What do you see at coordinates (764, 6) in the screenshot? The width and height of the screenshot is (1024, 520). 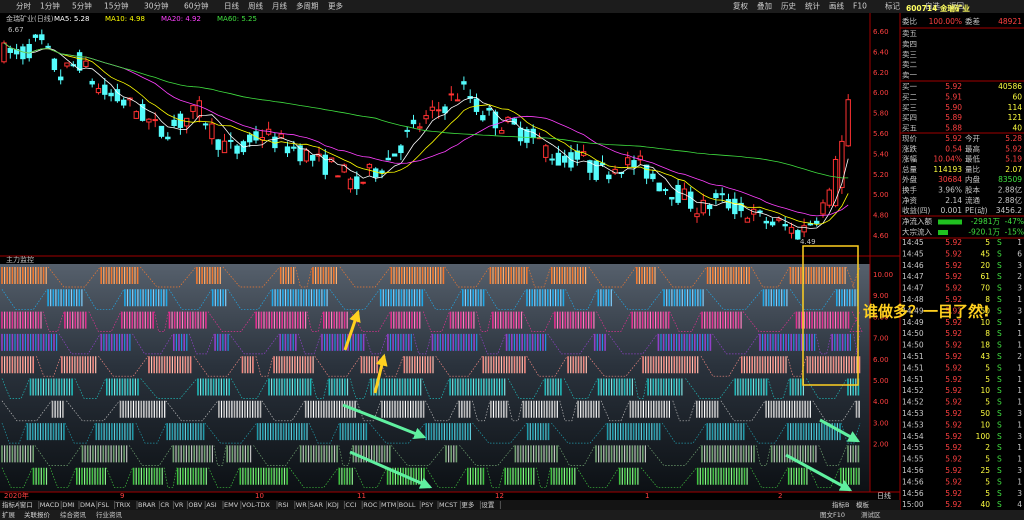 I see `tool-button: 叠加` at bounding box center [764, 6].